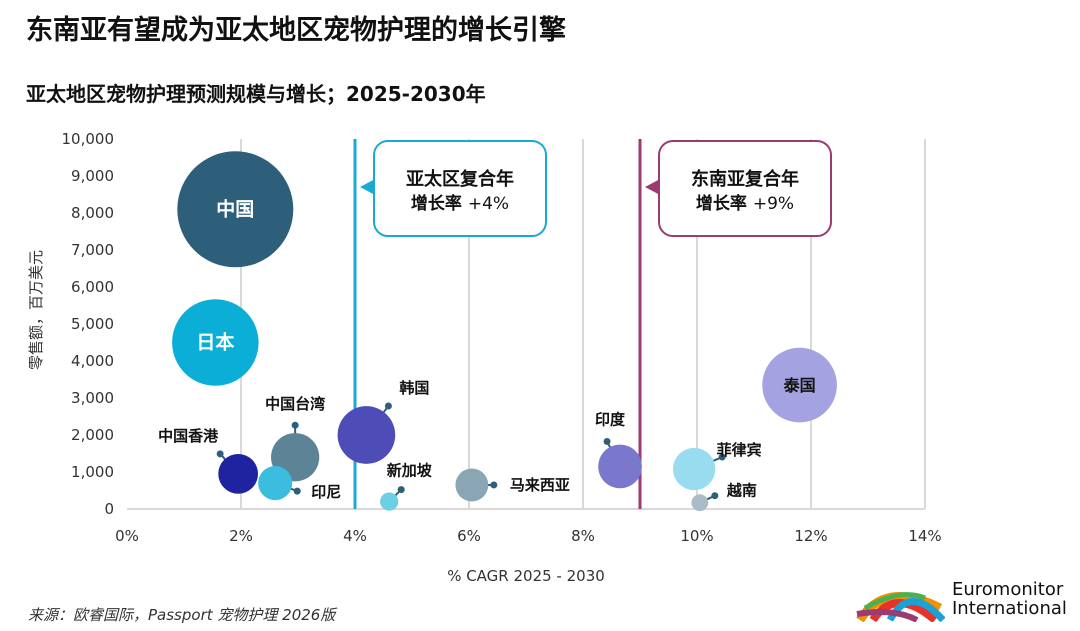  What do you see at coordinates (92, 398) in the screenshot?
I see `y-tick-label: 3,000` at bounding box center [92, 398].